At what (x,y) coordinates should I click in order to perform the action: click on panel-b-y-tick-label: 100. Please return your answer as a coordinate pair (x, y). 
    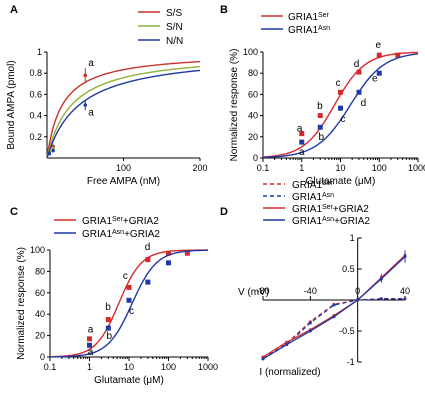
    Looking at the image, I should click on (250, 52).